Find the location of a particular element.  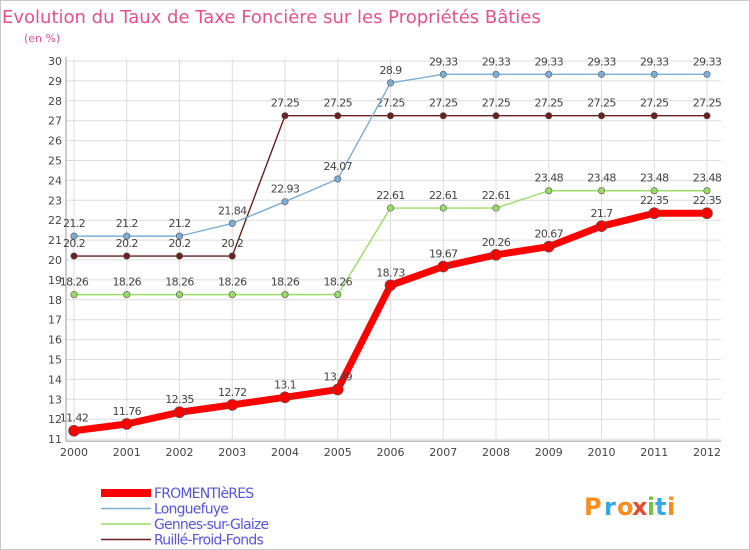

y-tick-label: 26 is located at coordinates (55, 141).